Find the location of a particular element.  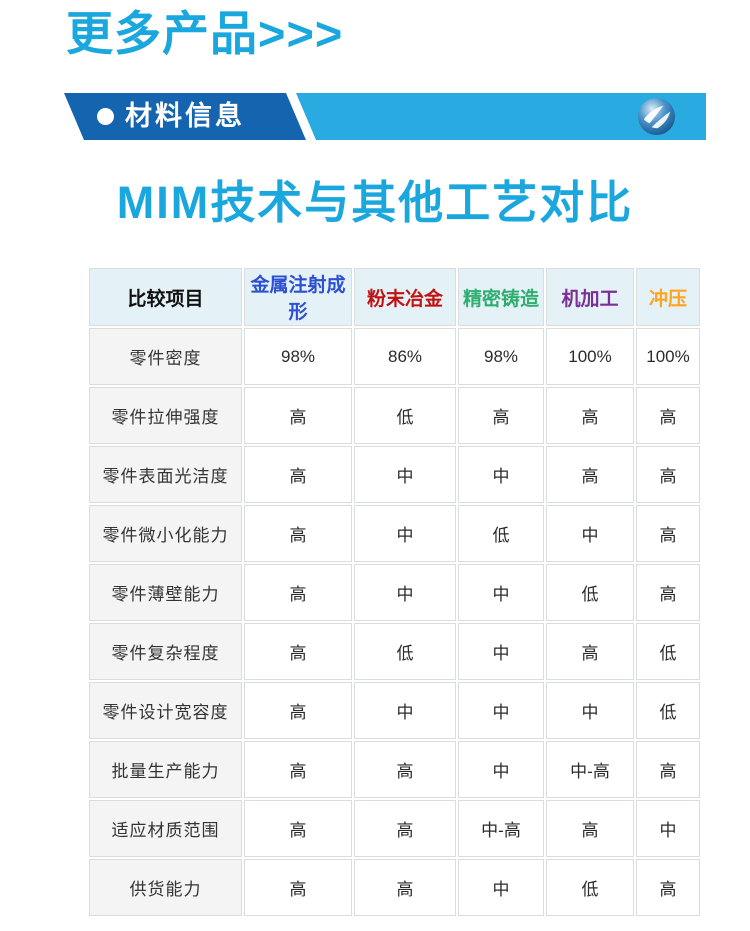

material-info-banner: 材料信息 is located at coordinates (375, 116).